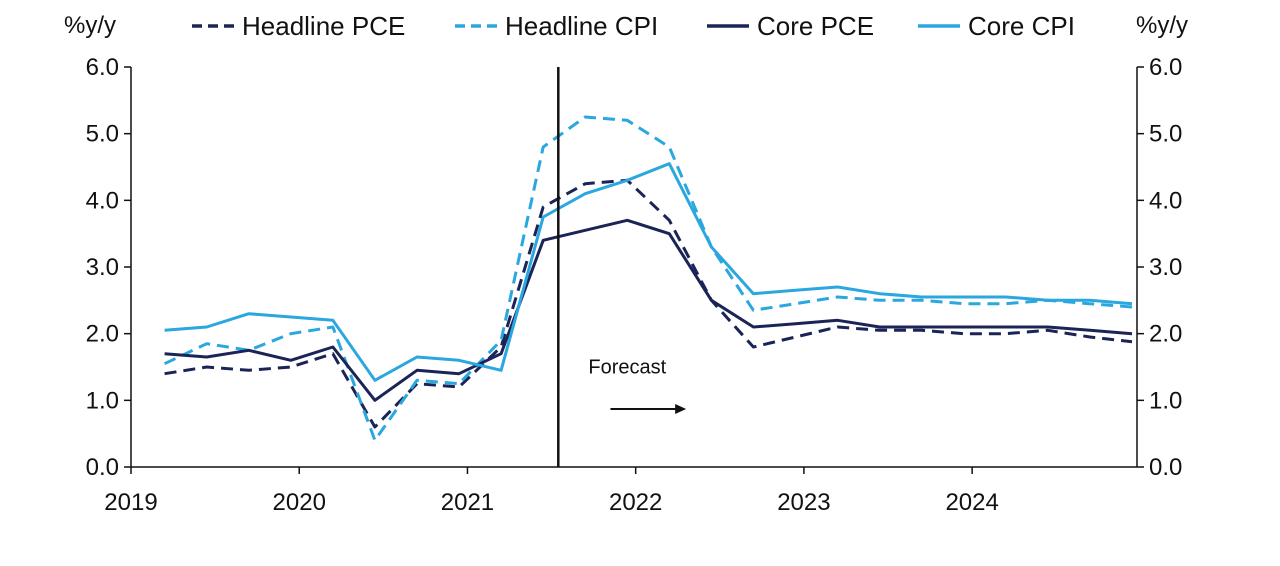 This screenshot has height=566, width=1280. I want to click on right-y-tick-label-5-0: 5.0, so click(1165, 134).